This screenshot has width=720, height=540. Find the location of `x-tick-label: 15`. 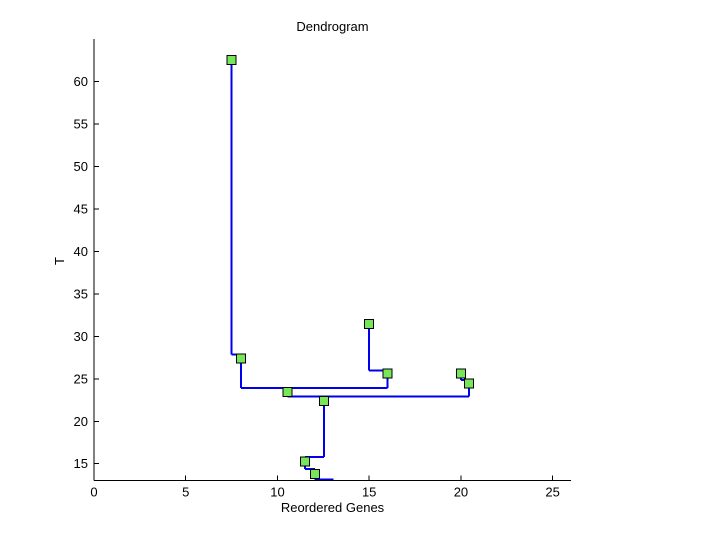

x-tick-label: 15 is located at coordinates (369, 492).